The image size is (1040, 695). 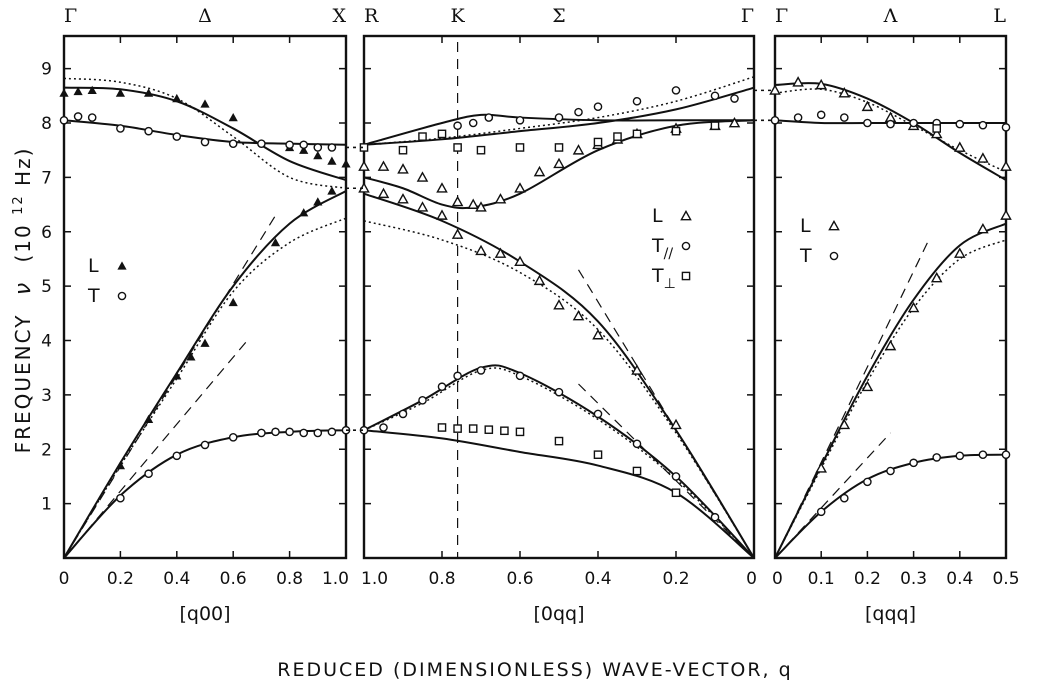 What do you see at coordinates (666, 414) in the screenshot?
I see `dashed-curve` at bounding box center [666, 414].